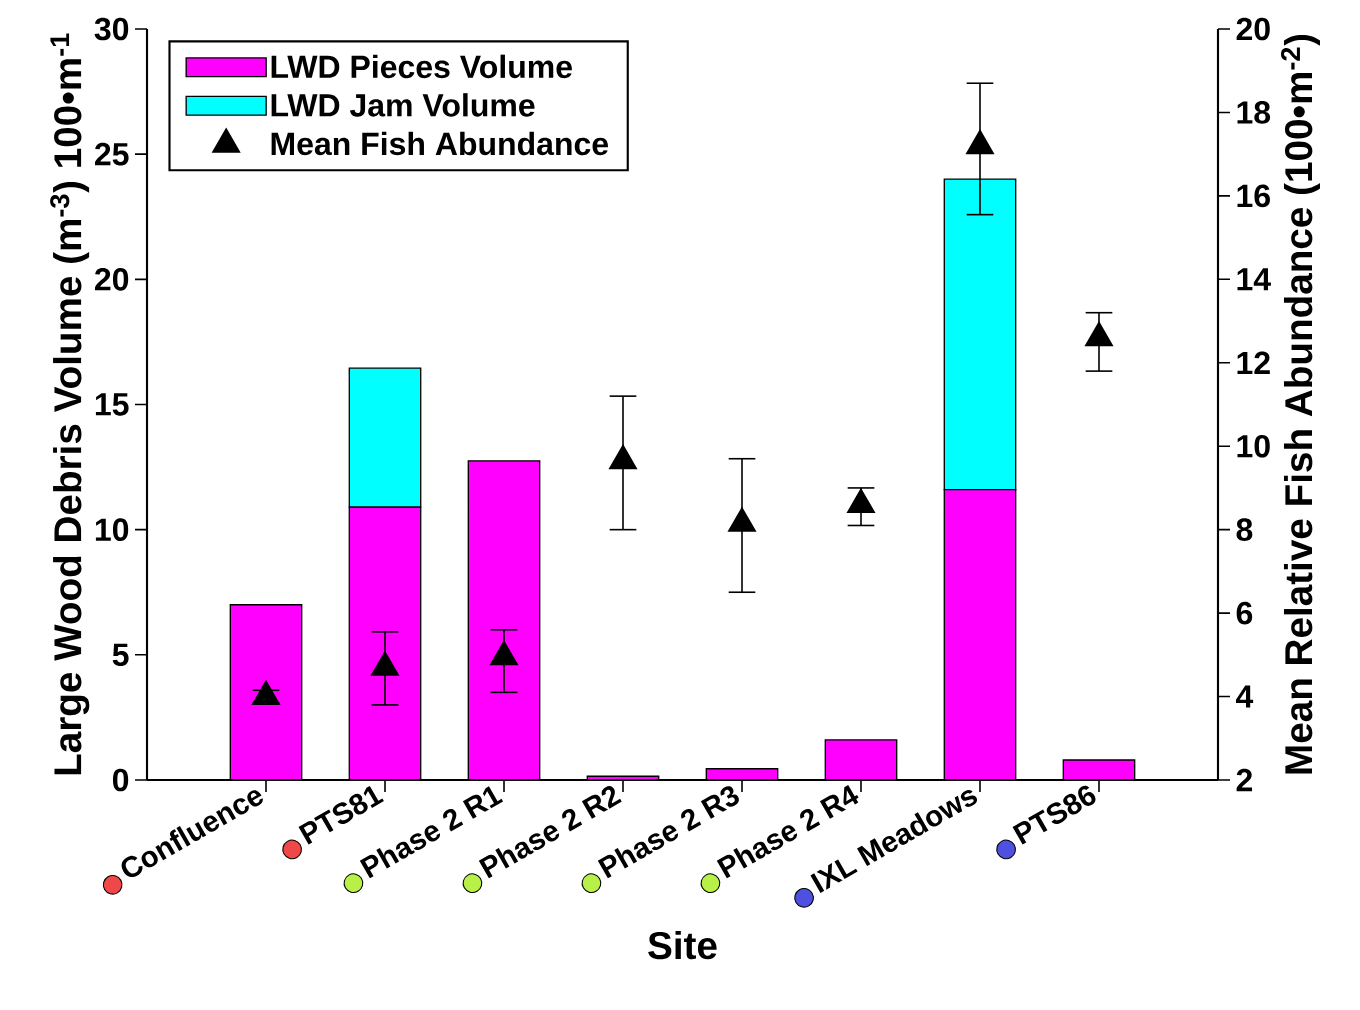 This screenshot has height=1010, width=1360. What do you see at coordinates (682, 945) in the screenshot?
I see `x-axis-title: Site` at bounding box center [682, 945].